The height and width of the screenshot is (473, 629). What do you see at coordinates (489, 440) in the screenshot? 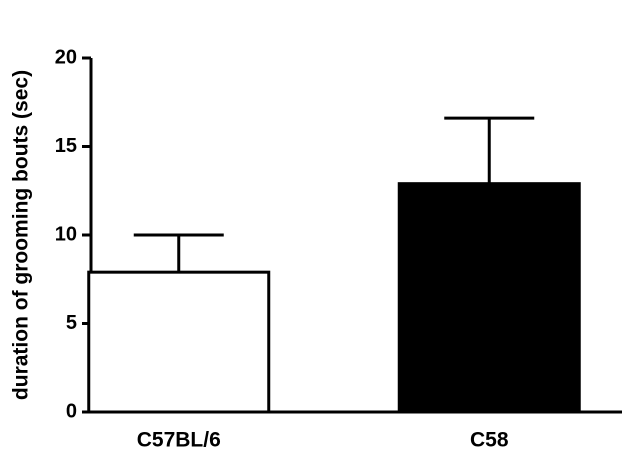
I see `x-tick-label: C58` at bounding box center [489, 440].